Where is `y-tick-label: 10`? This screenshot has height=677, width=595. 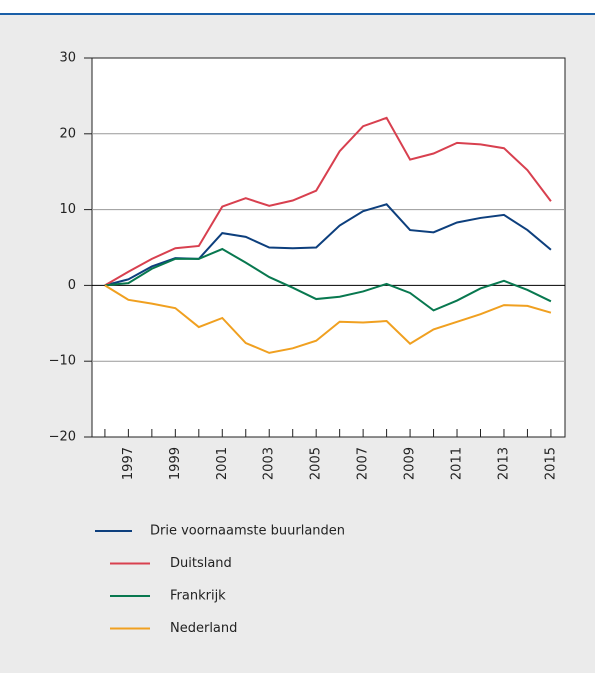 y-tick-label: 10 is located at coordinates (67, 209).